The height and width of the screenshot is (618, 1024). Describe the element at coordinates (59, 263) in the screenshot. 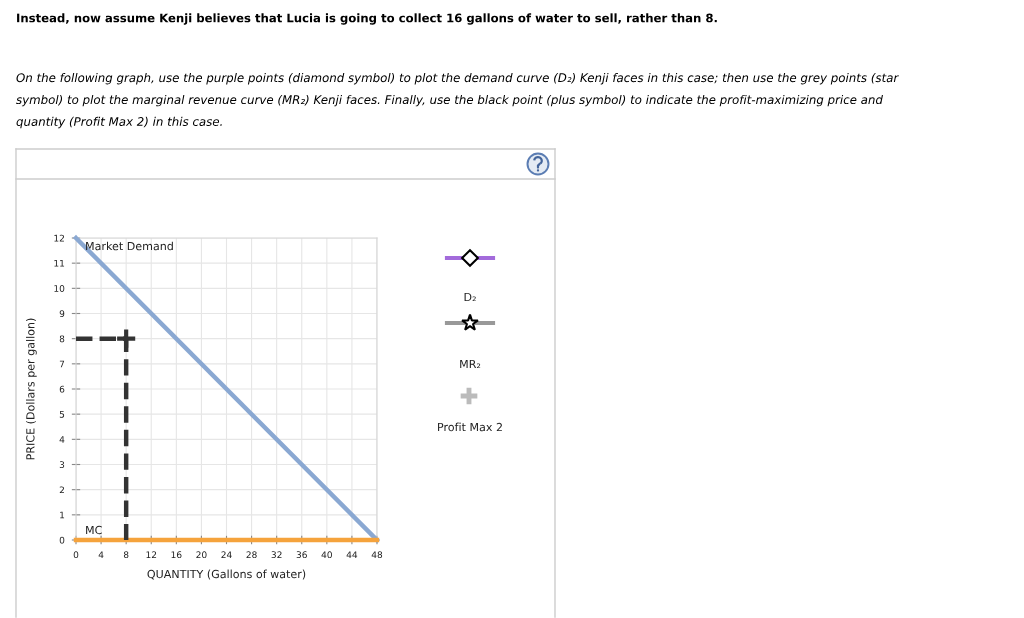

I see `y-tick-label: 11` at that location.